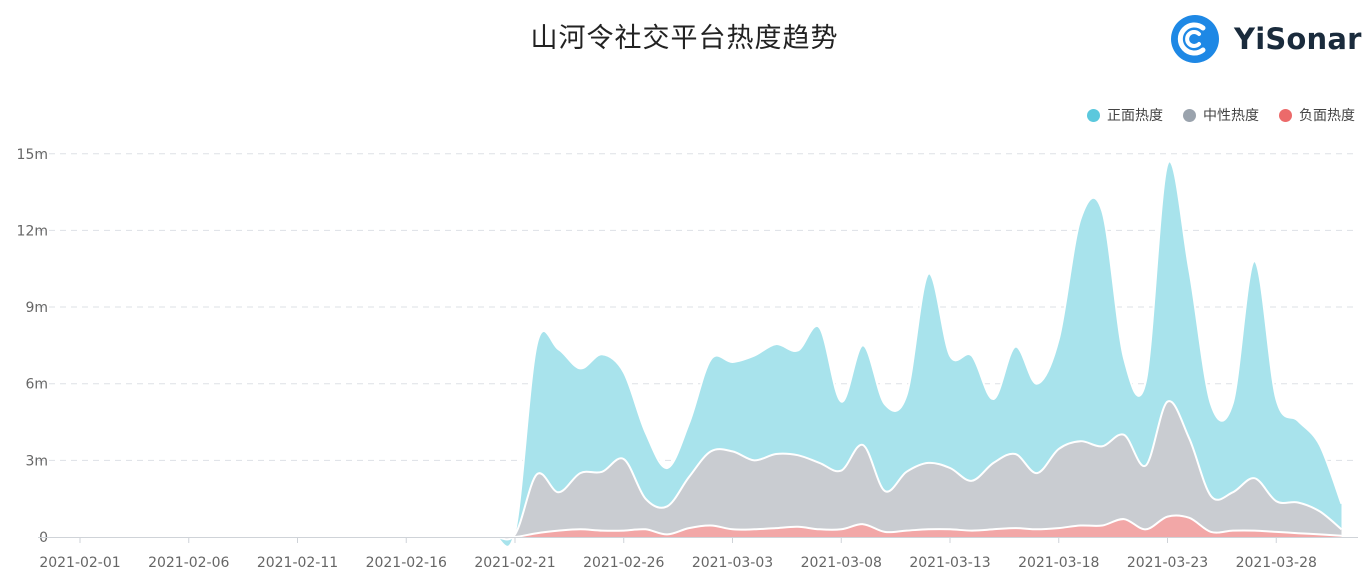  What do you see at coordinates (32, 231) in the screenshot?
I see `y-tick-label: 12m` at bounding box center [32, 231].